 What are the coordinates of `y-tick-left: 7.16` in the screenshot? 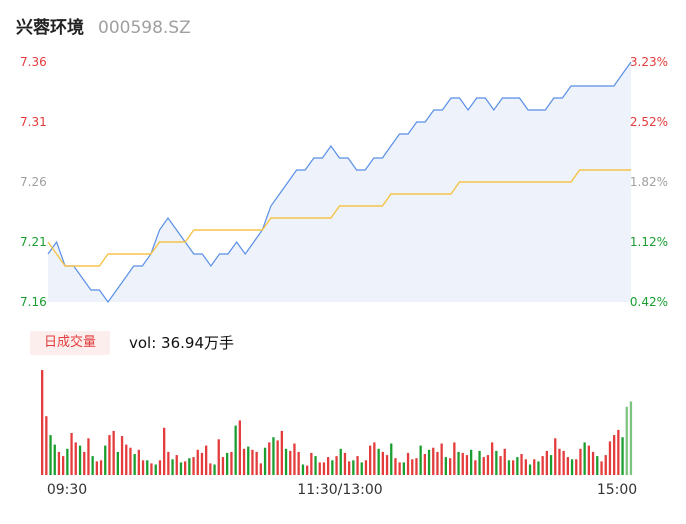 It's located at (33, 302).